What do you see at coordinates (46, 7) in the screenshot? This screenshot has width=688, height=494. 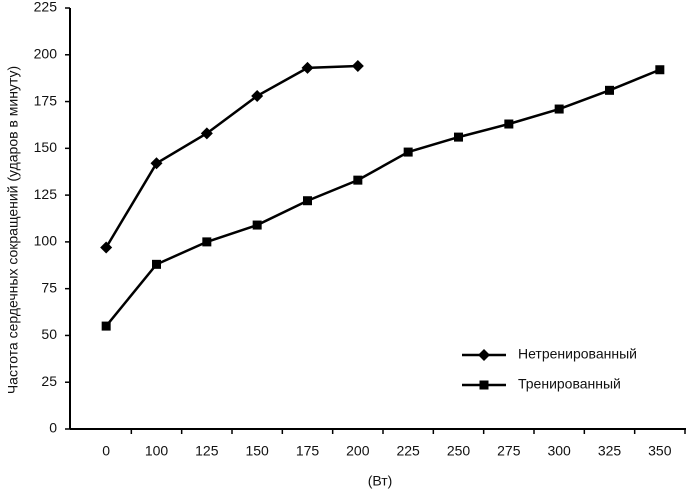 I see `y-tick-label: 225` at bounding box center [46, 7].